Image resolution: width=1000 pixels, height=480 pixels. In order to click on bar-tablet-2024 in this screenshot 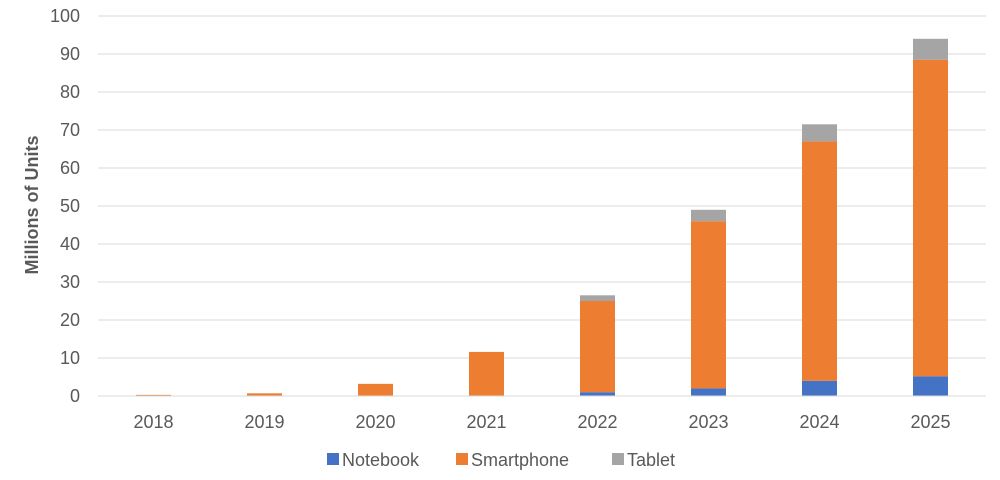, I will do `click(819, 133)`.